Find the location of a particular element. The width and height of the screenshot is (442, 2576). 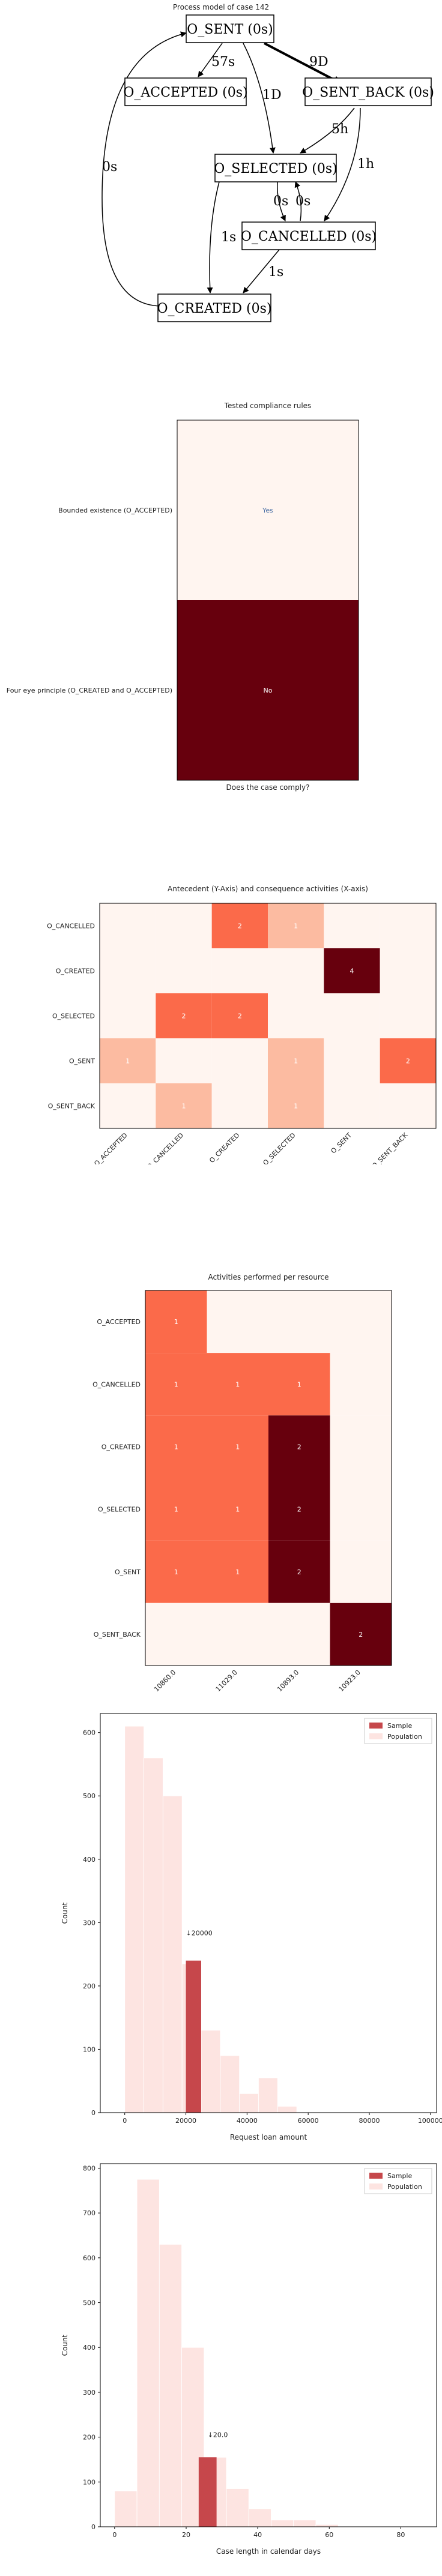

node-cancelled-label: O_CANCELLED (0s) is located at coordinates (309, 237).